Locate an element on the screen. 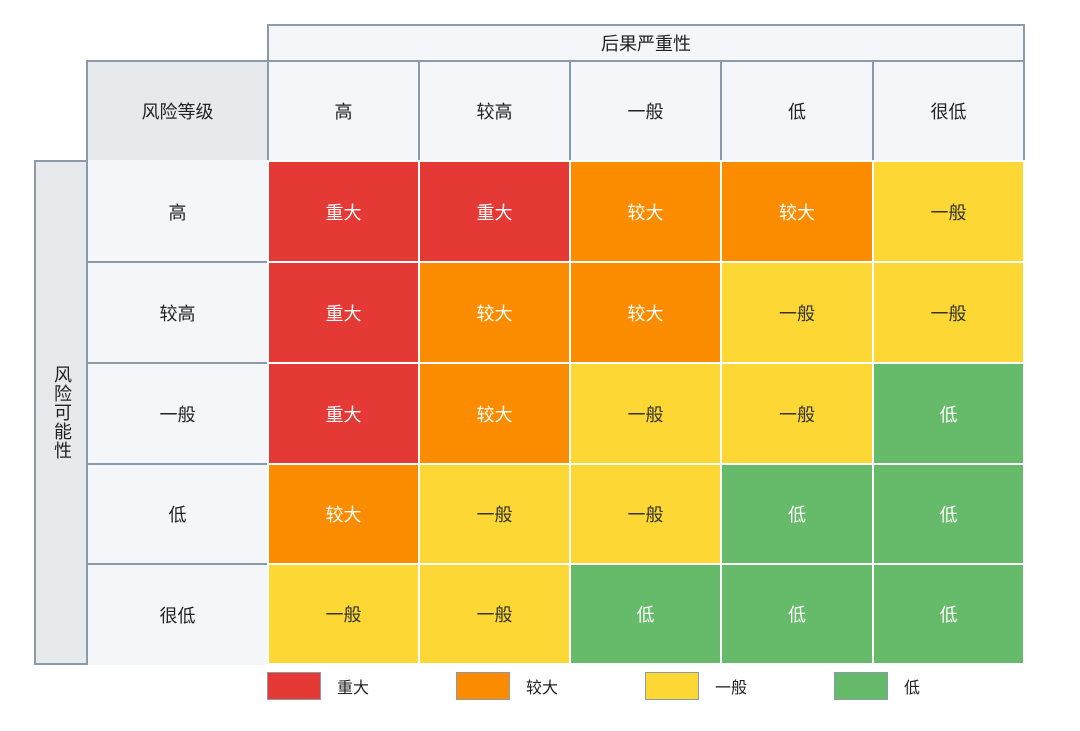 The image size is (1080, 731). legend-item: 较大 is located at coordinates (507, 686).